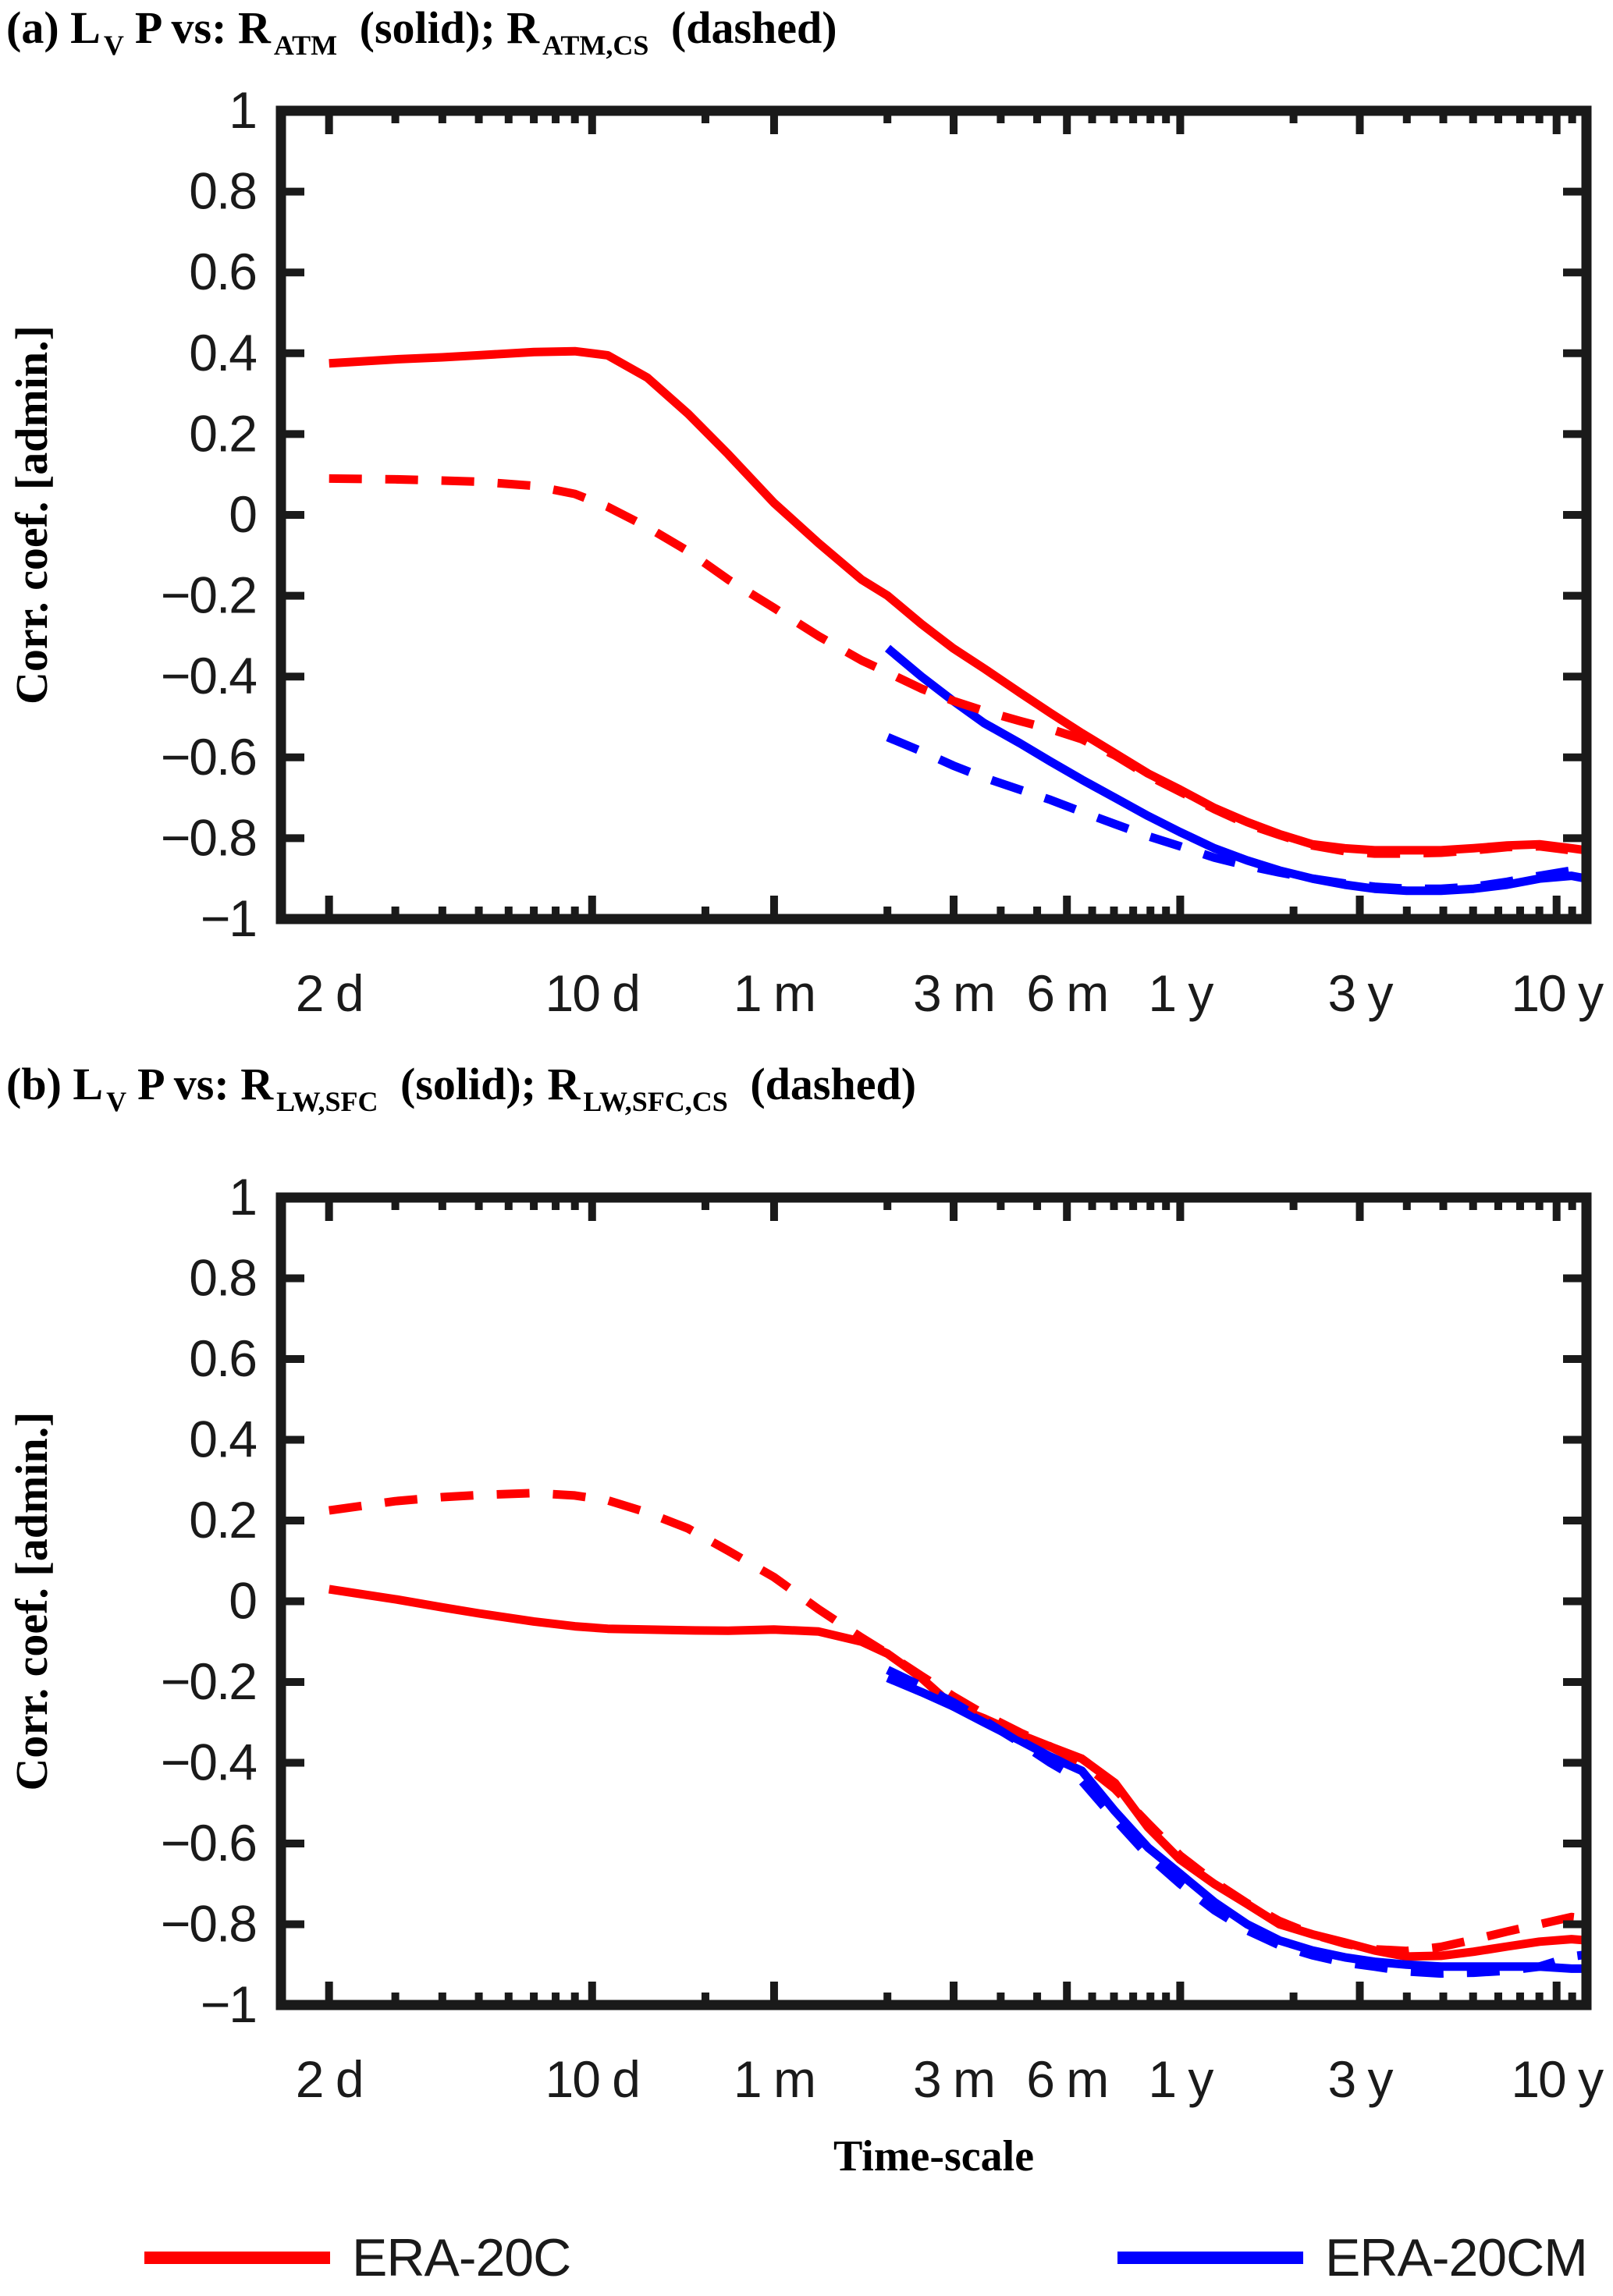  I want to click on title-subscript: LW,SFC,CS, so click(655, 1102).